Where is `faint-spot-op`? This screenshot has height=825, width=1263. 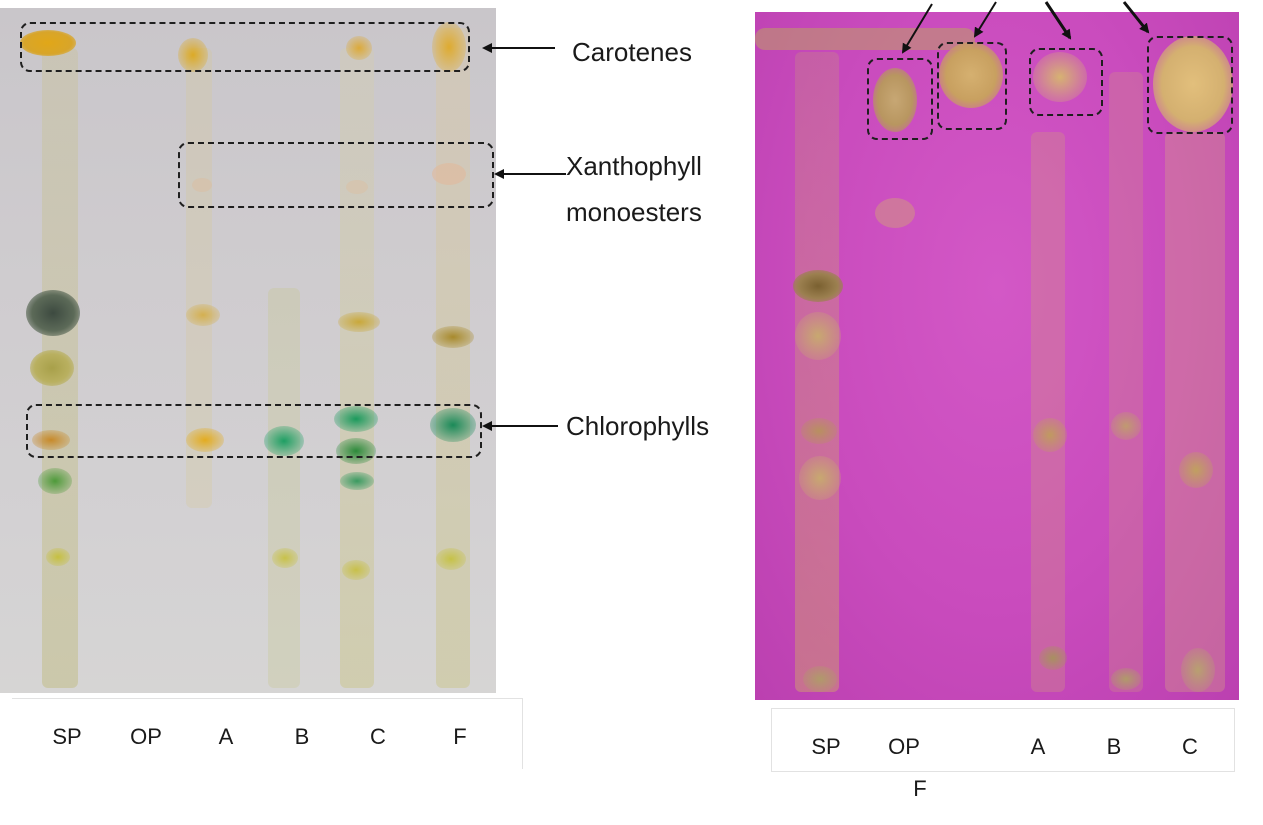 faint-spot-op is located at coordinates (895, 213).